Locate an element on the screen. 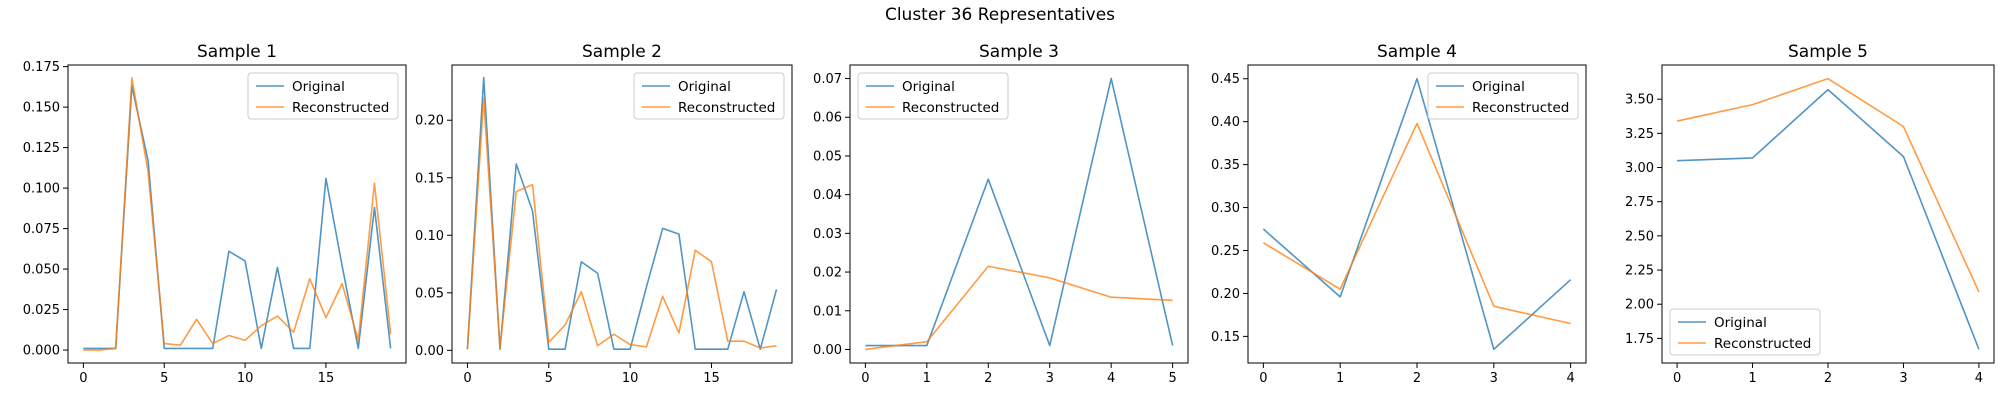 The height and width of the screenshot is (400, 2000). y-tick-label: 0.175 is located at coordinates (41, 67).